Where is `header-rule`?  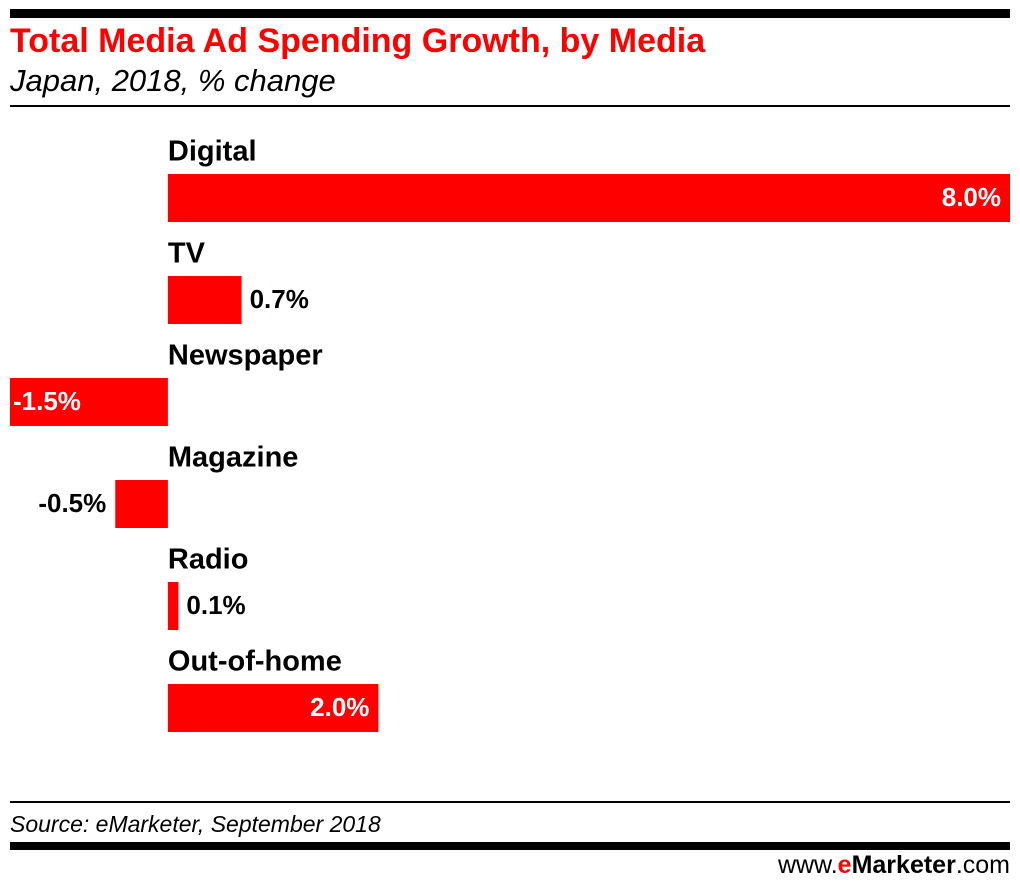
header-rule is located at coordinates (510, 106).